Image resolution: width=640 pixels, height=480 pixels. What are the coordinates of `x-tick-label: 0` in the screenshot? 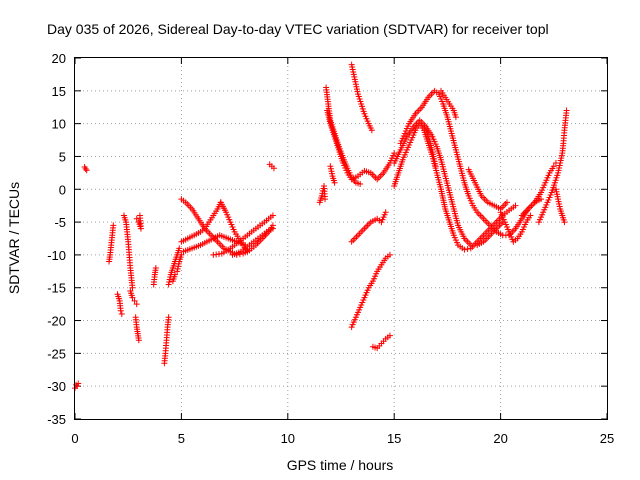 It's located at (74, 438).